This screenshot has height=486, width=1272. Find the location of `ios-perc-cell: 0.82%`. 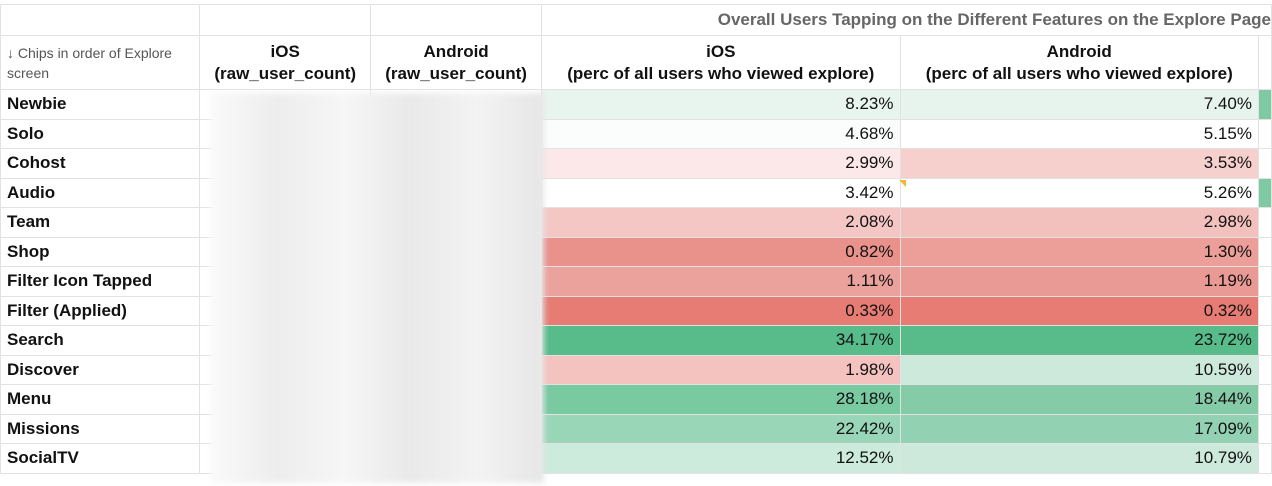

ios-perc-cell: 0.82% is located at coordinates (721, 251).